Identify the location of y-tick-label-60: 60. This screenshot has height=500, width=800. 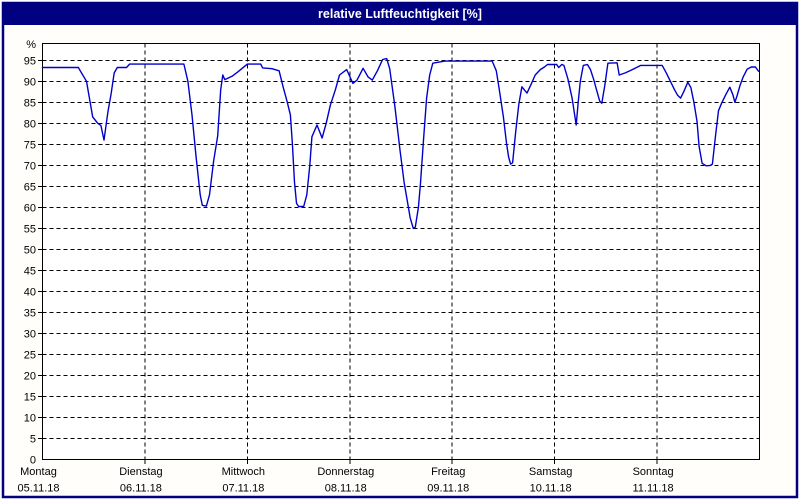
(30, 208).